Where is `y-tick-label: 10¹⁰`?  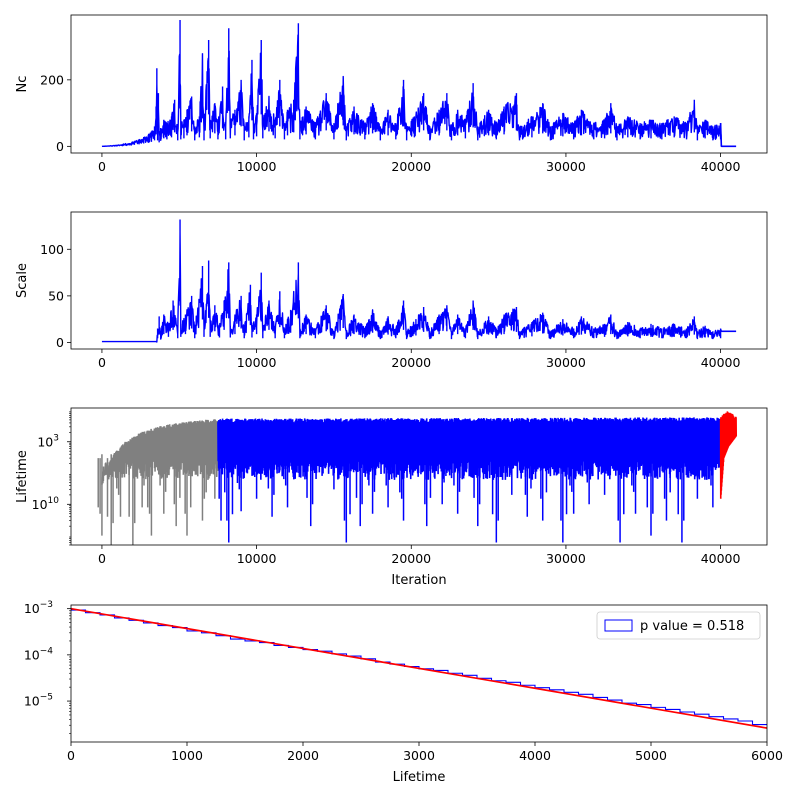 y-tick-label: 10¹⁰ is located at coordinates (46, 504).